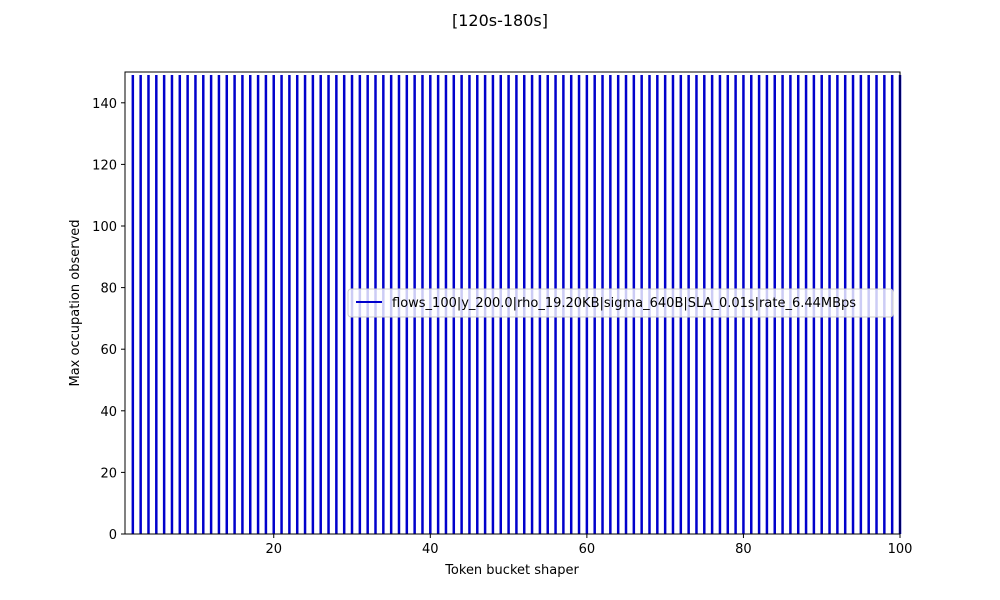  What do you see at coordinates (108, 289) in the screenshot?
I see `y-tick-label: 80` at bounding box center [108, 289].